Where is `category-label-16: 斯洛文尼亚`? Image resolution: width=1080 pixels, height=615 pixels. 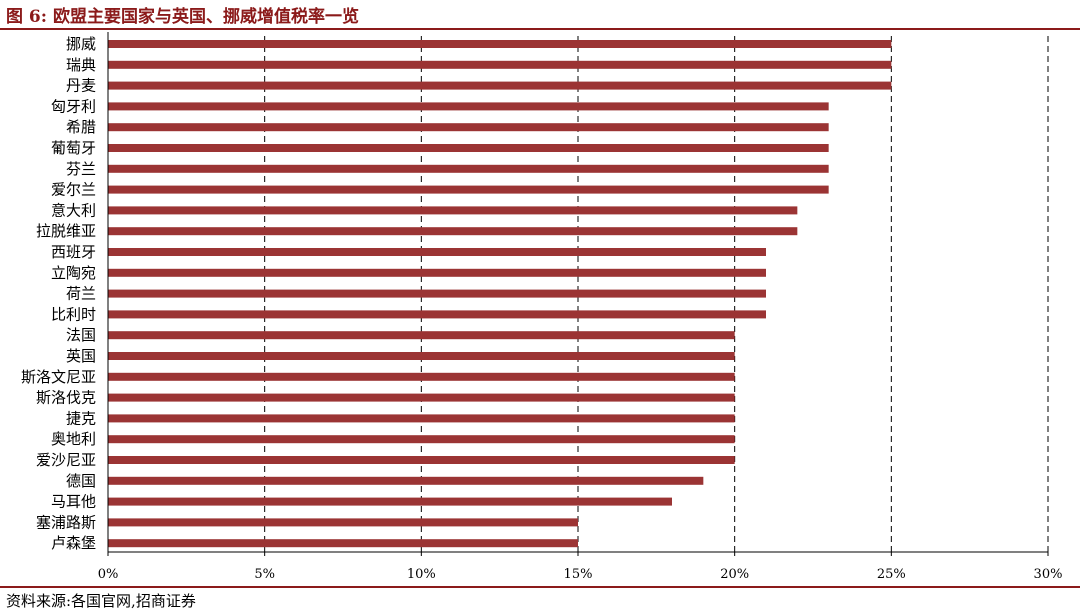 category-label-16: 斯洛文尼亚 is located at coordinates (58, 377).